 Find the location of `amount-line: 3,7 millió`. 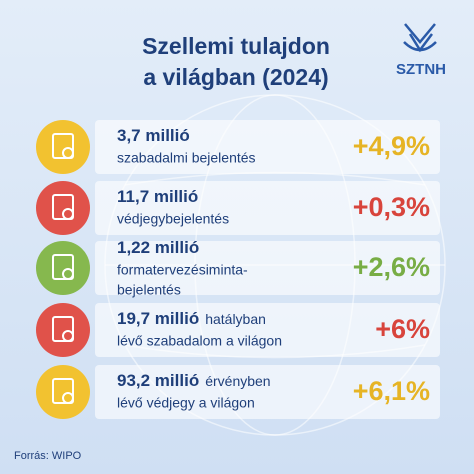

amount-line: 3,7 millió is located at coordinates (153, 135).